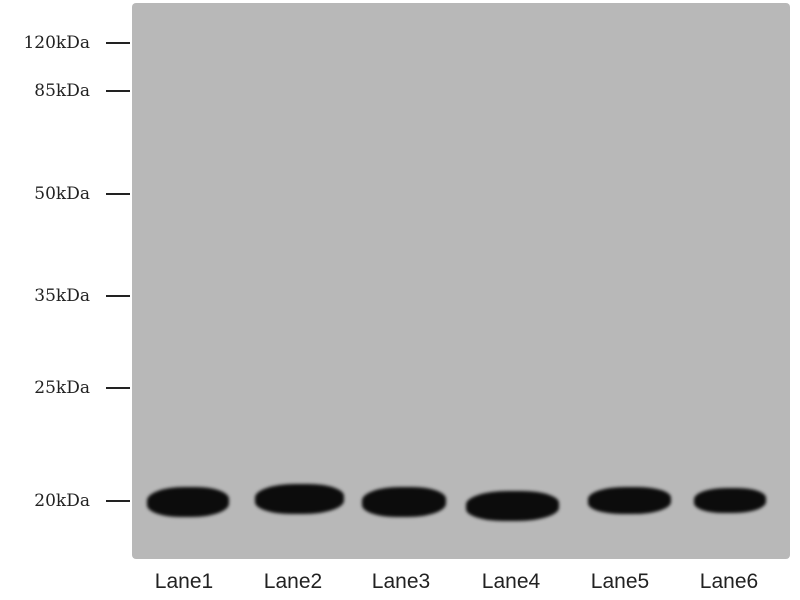 Image resolution: width=800 pixels, height=600 pixels. Describe the element at coordinates (404, 502) in the screenshot. I see `band-lane3` at that location.